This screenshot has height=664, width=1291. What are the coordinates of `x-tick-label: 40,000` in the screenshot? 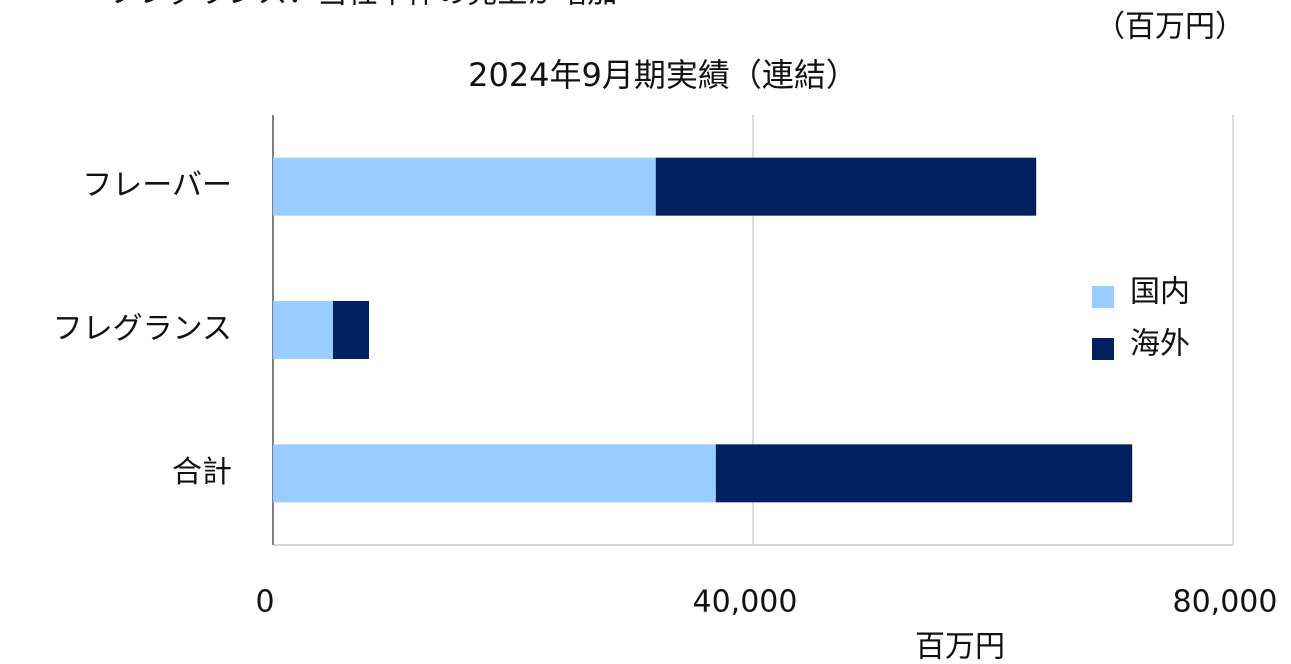 It's located at (745, 602).